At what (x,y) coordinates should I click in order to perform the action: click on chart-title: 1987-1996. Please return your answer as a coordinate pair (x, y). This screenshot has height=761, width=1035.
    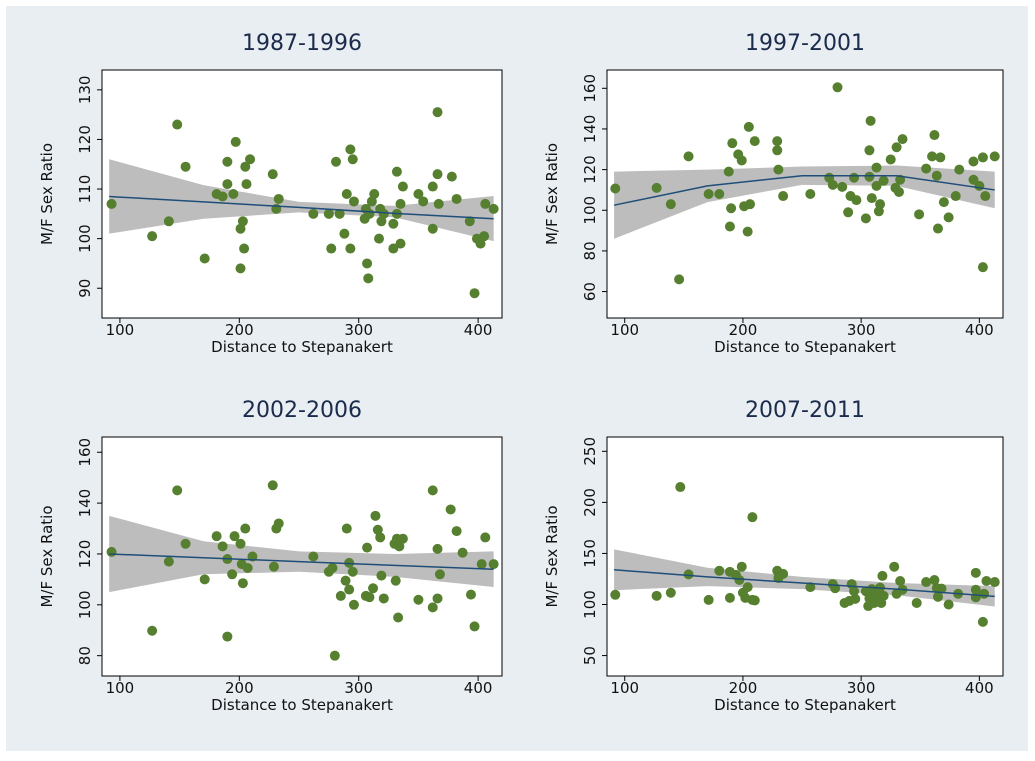
    Looking at the image, I should click on (302, 43).